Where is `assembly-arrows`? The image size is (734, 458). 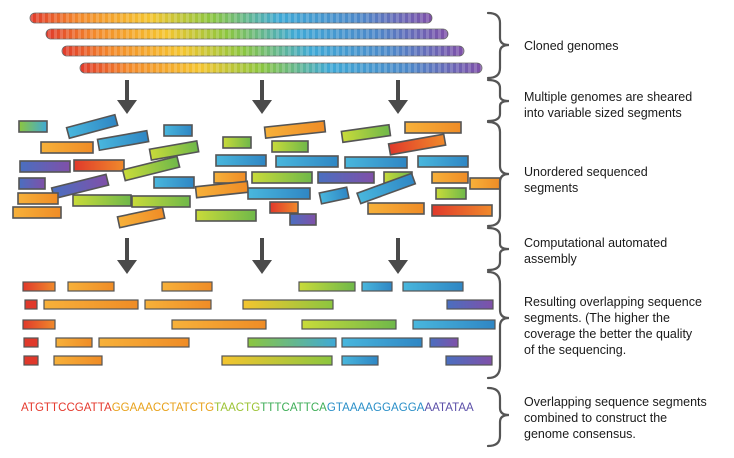
assembly-arrows is located at coordinates (262, 256).